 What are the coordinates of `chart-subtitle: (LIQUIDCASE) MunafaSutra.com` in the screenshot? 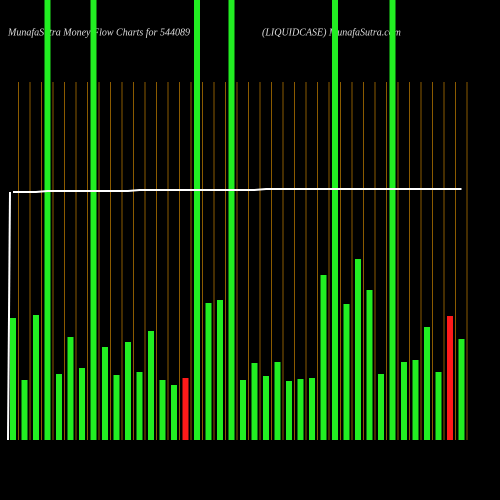 It's located at (331, 32).